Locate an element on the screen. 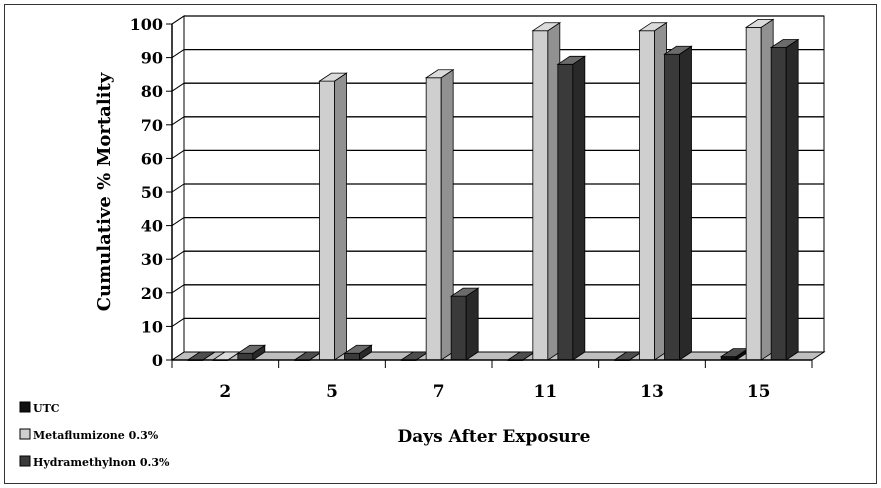  x-tick-label: 7 is located at coordinates (439, 392).